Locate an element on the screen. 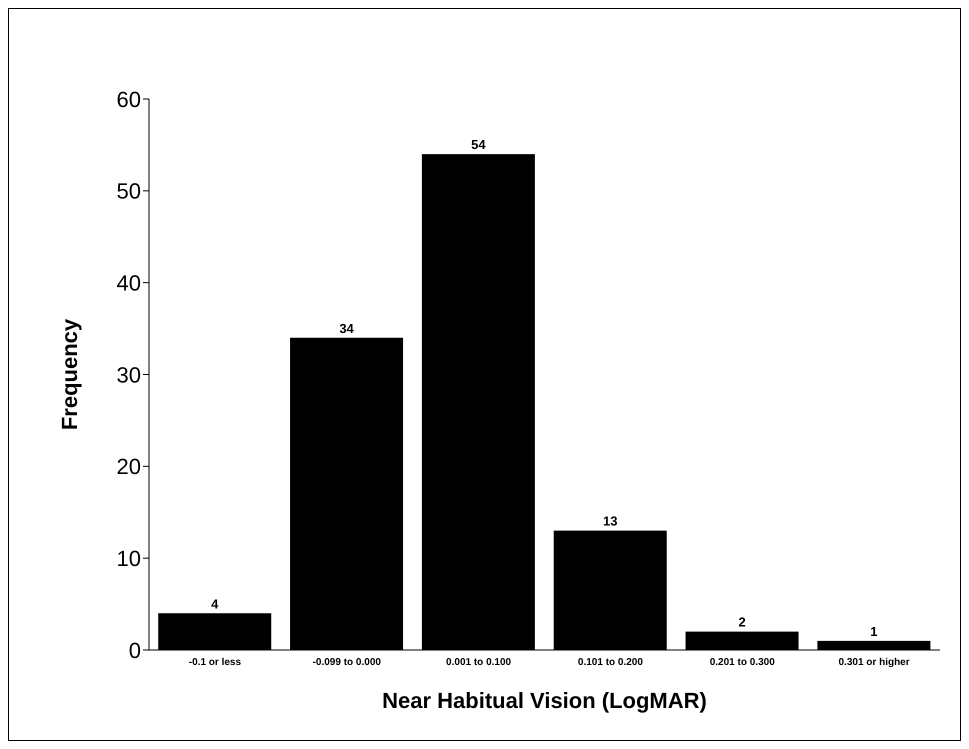 Image resolution: width=969 pixels, height=749 pixels. x-tick-label: 0.201 to 0.300 is located at coordinates (743, 662).